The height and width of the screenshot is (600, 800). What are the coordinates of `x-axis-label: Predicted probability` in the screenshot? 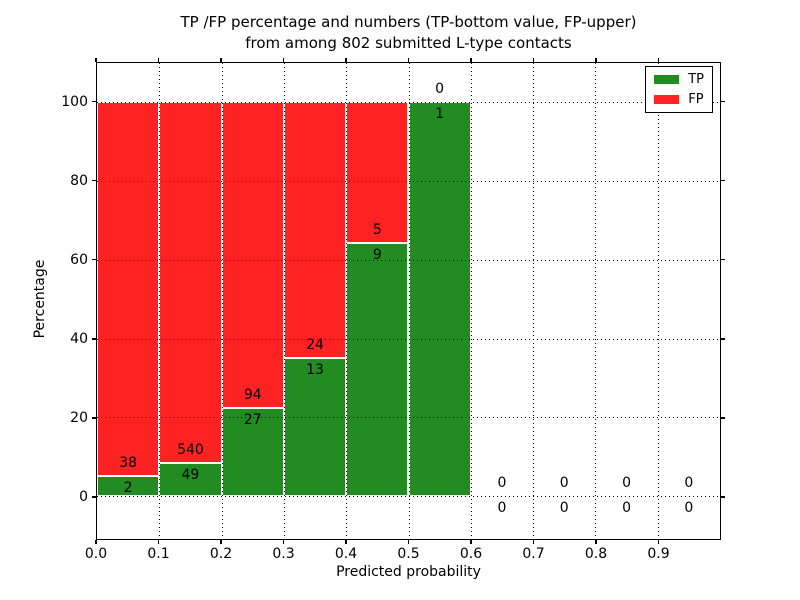 It's located at (408, 572).